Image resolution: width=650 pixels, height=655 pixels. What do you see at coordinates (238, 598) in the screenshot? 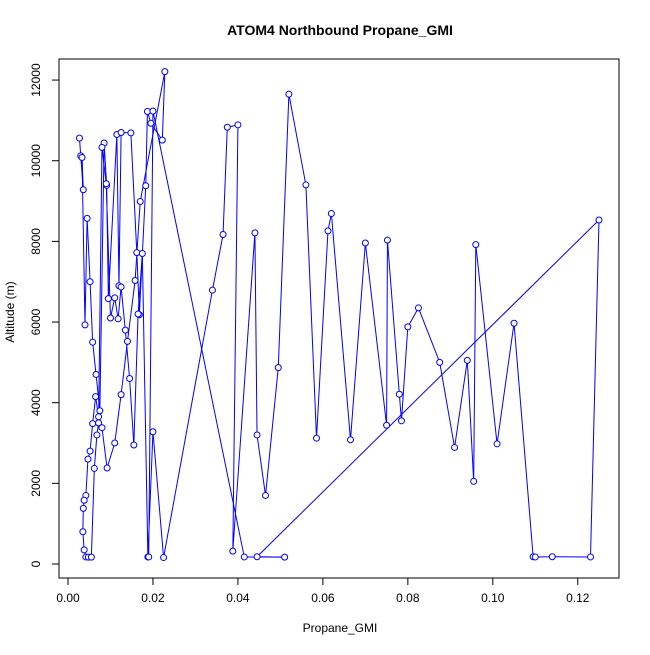
I see `x-tick-label: 0.04` at bounding box center [238, 598].